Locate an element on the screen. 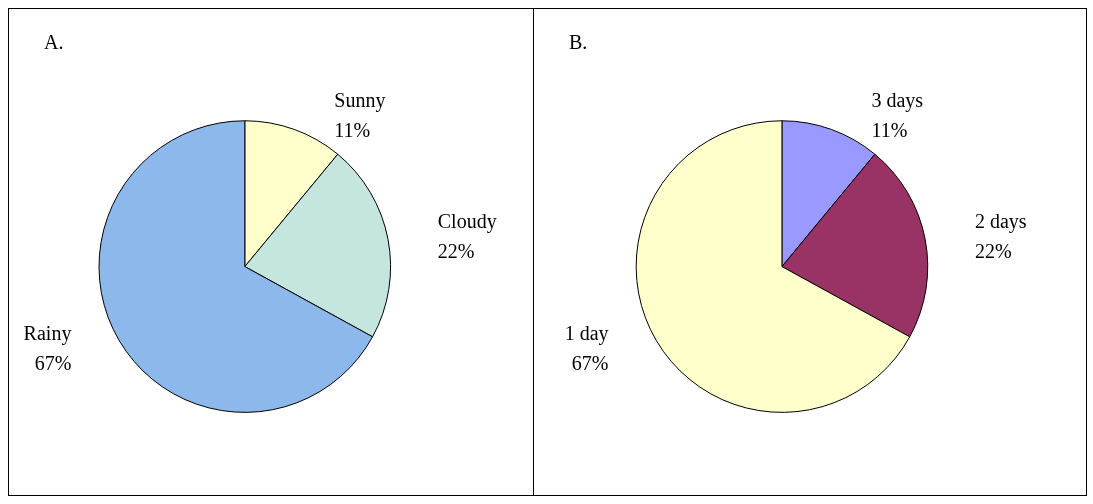 This screenshot has height=504, width=1093. slice-label: 2 days is located at coordinates (1000, 222).